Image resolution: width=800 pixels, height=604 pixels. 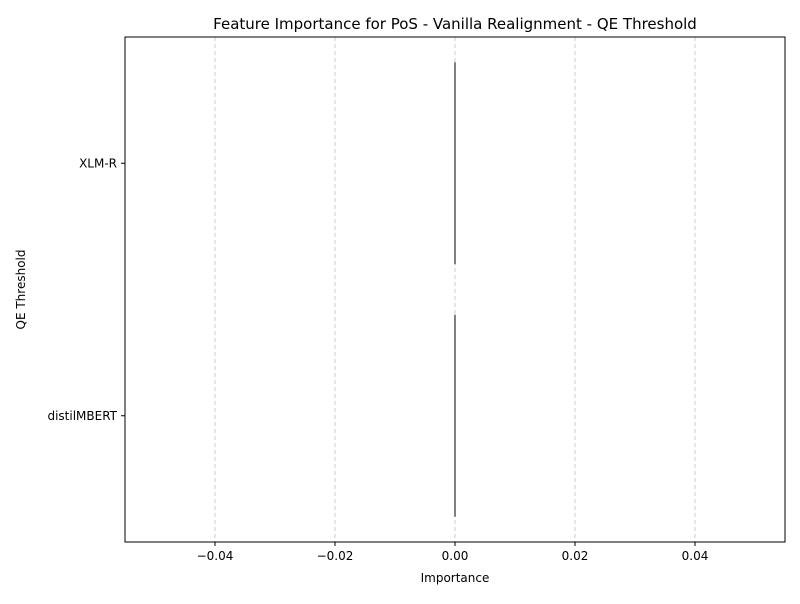 I want to click on x-axis-ticks: −0.04 −0.02 0.00 0.02 0.04, so click(x=453, y=552).